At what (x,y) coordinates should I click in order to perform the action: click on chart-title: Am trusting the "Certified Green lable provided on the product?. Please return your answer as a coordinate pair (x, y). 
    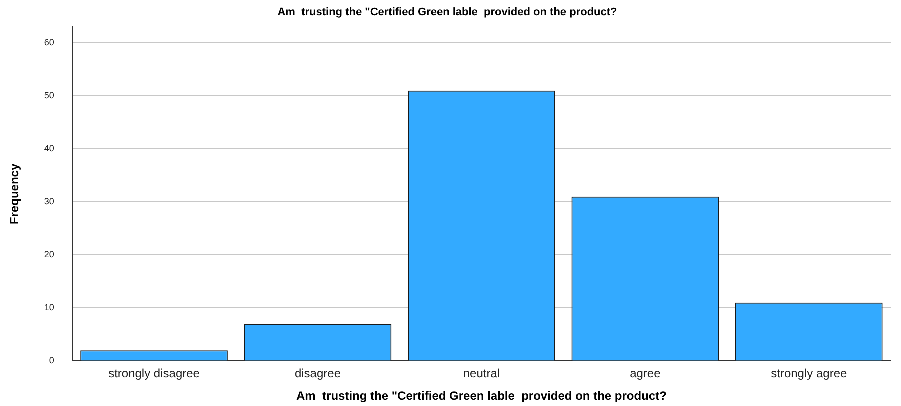
    Looking at the image, I should click on (448, 12).